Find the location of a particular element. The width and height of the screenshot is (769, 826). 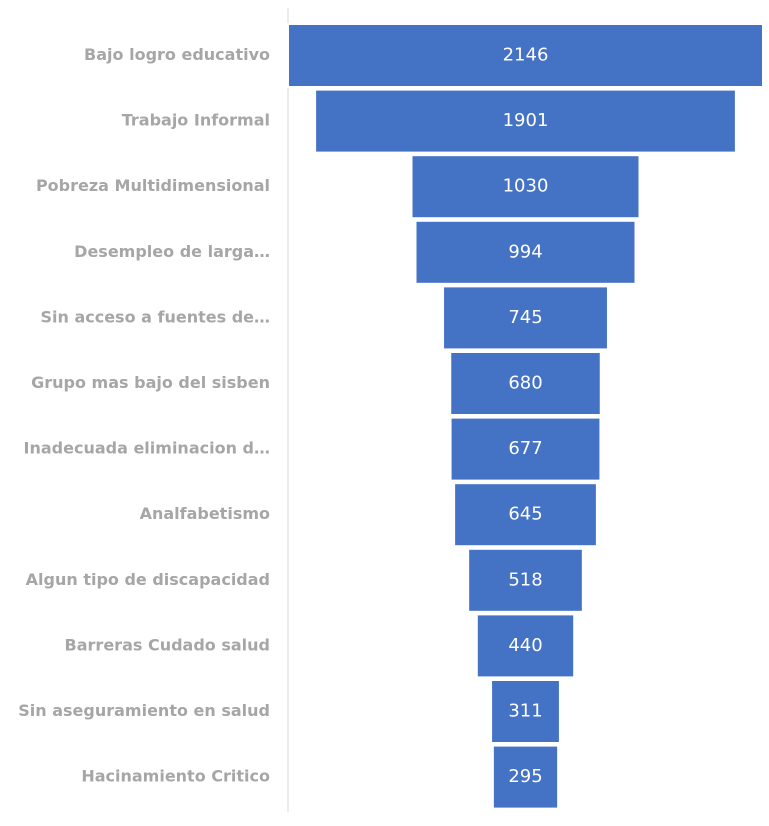

value-label: 1030 is located at coordinates (526, 186).